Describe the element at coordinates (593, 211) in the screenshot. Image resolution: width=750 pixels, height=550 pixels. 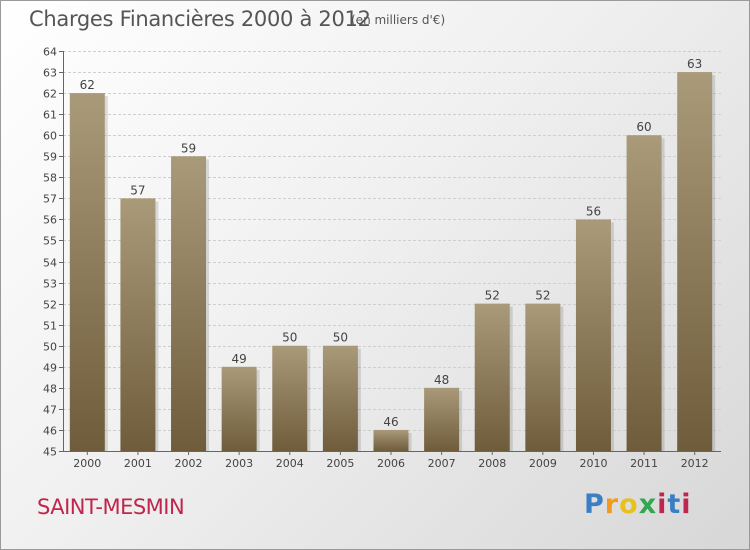
I see `value-label: 56` at that location.